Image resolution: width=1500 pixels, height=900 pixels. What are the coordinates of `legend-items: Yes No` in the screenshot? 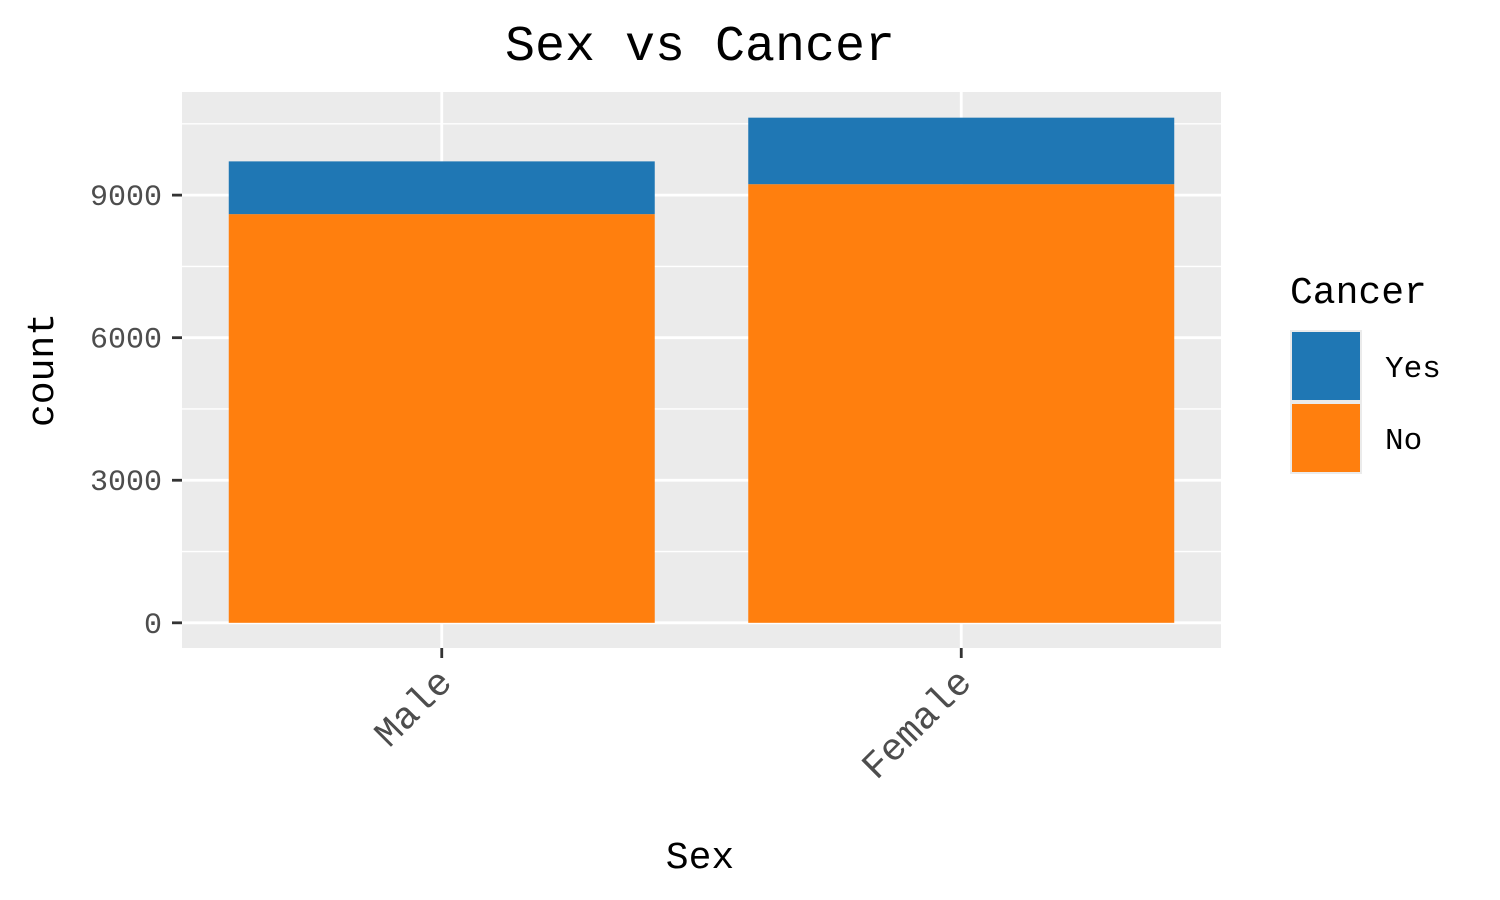 It's located at (1365, 402).